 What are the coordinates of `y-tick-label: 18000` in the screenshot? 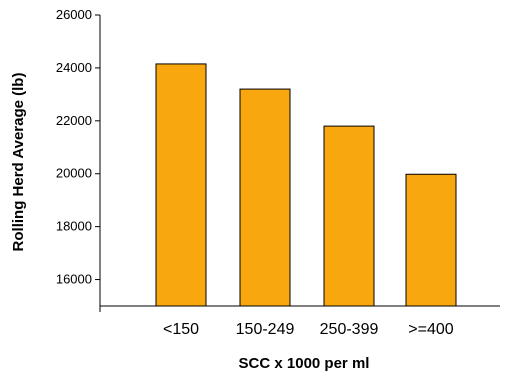 It's located at (74, 226).